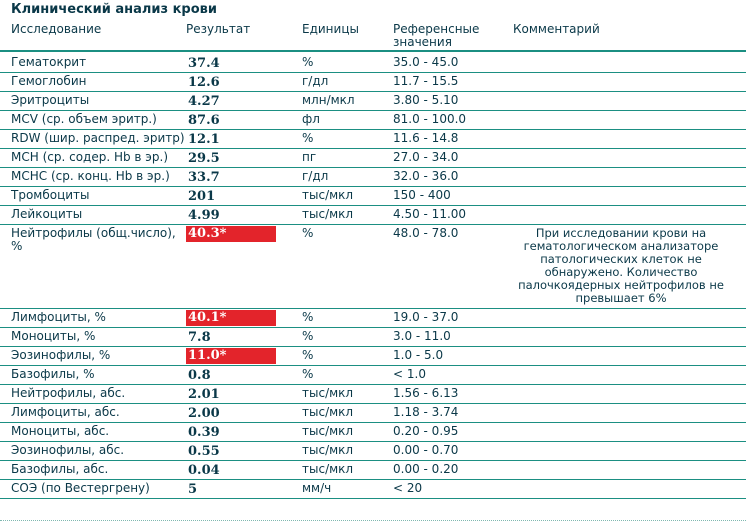 The height and width of the screenshot is (527, 746). What do you see at coordinates (68, 393) in the screenshot?
I see `test-name: Нейтрофилы, абс.` at bounding box center [68, 393].